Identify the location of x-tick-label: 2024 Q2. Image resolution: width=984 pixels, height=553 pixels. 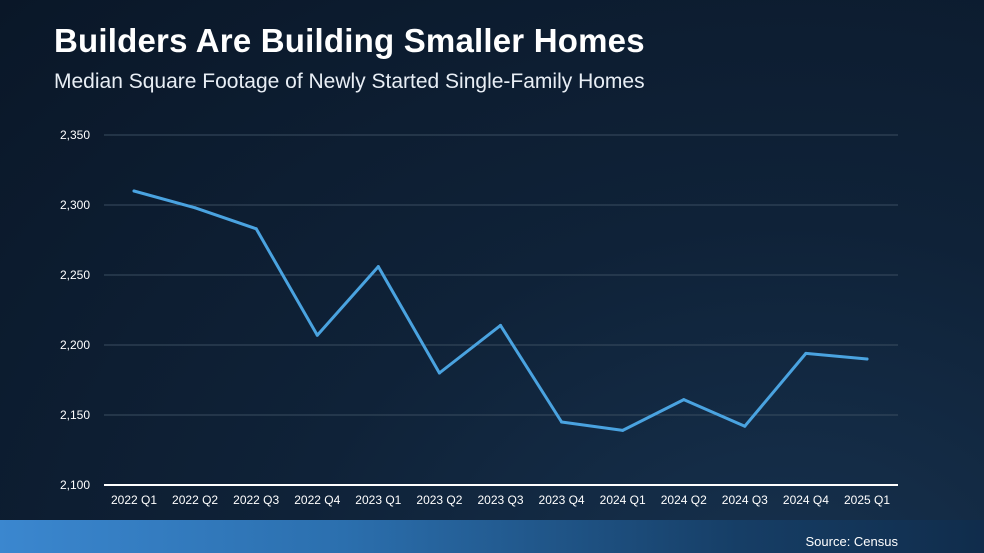
(684, 500).